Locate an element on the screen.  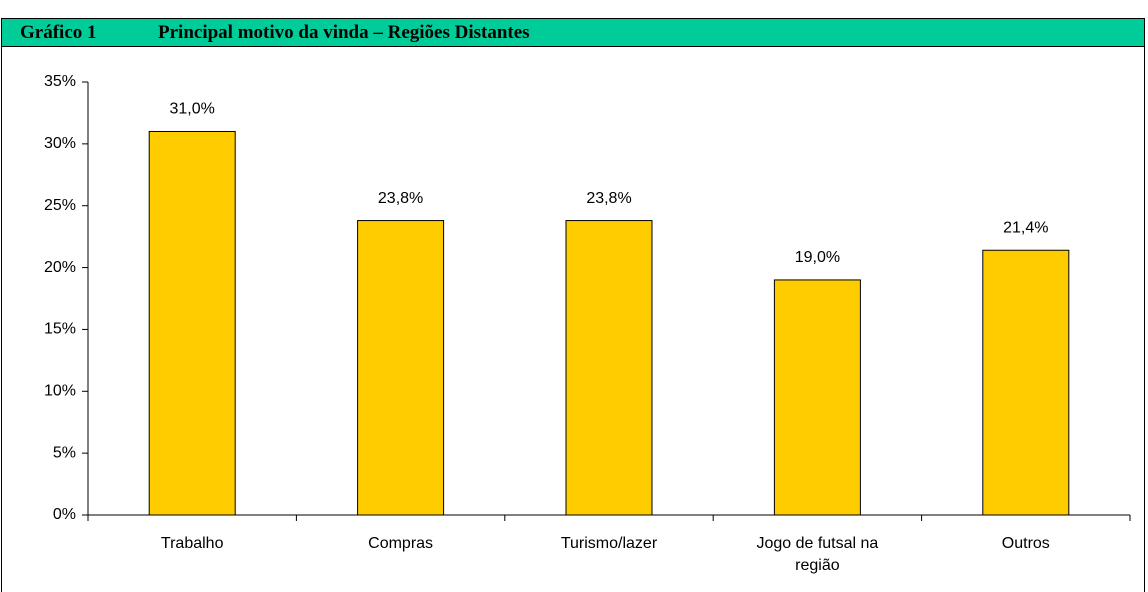
data-label: 31,0% is located at coordinates (192, 109).